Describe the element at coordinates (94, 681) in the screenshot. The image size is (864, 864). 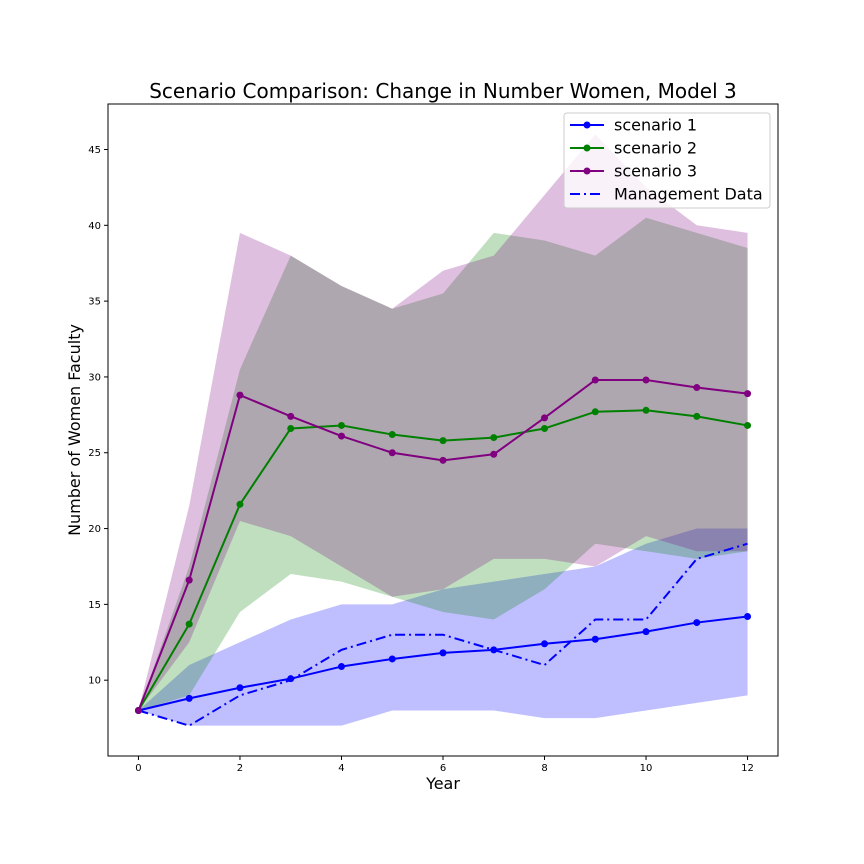
I see `y-tick-label: 10` at that location.